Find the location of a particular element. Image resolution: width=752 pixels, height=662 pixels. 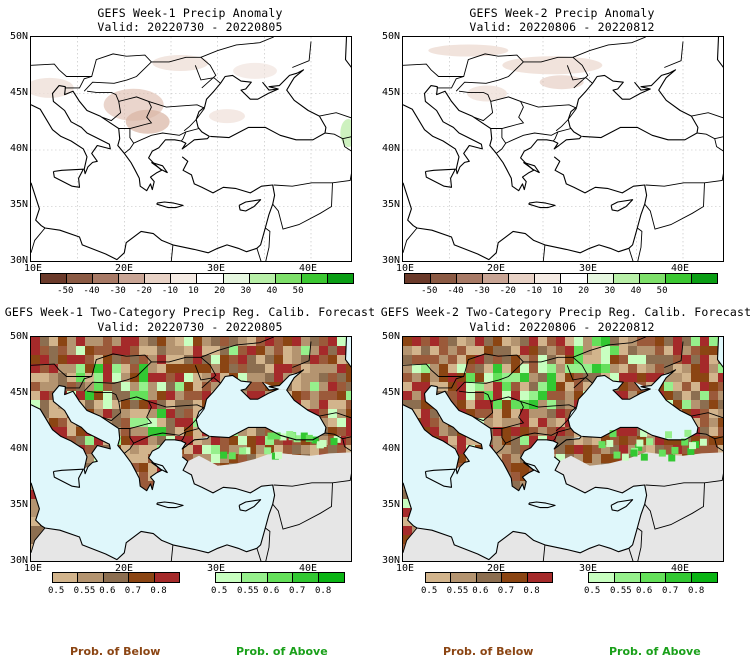

lat-label: 30N is located at coordinates (18, 260).